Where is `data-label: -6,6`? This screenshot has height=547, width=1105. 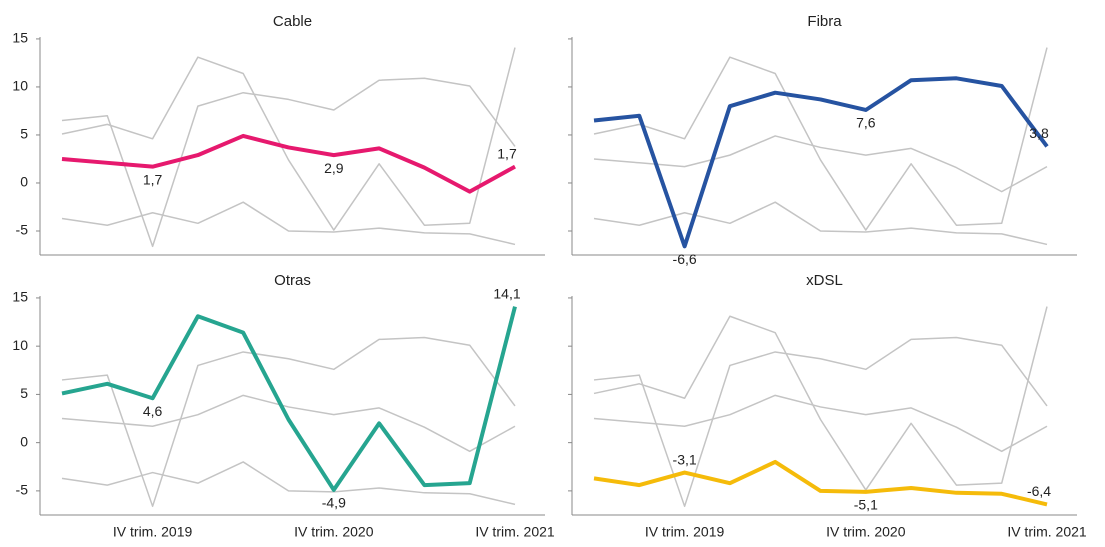 data-label: -6,6 is located at coordinates (685, 259).